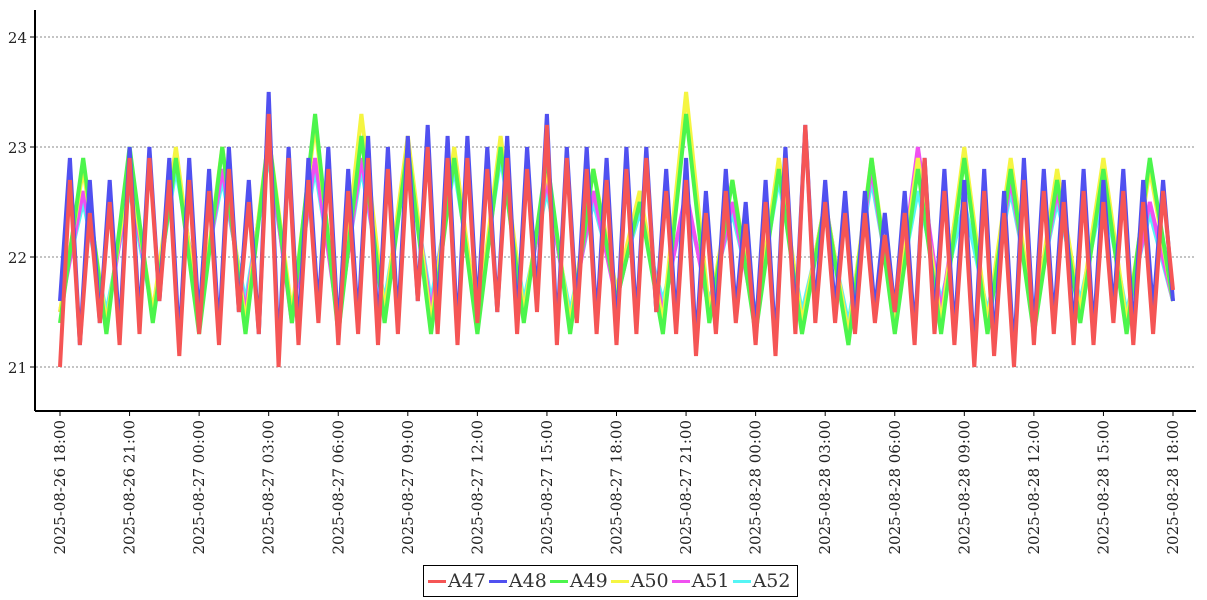 Image resolution: width=1207 pixels, height=600 pixels. What do you see at coordinates (17, 368) in the screenshot?
I see `y-tick-label: 21` at bounding box center [17, 368].